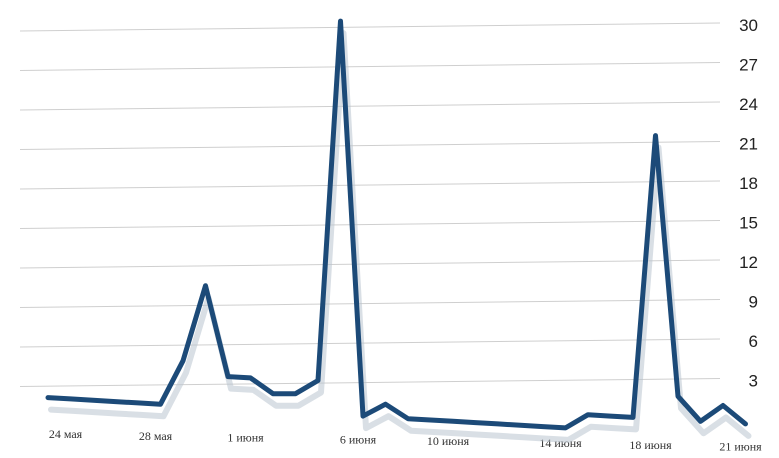  I want to click on y-tick-label: 21, so click(748, 144).